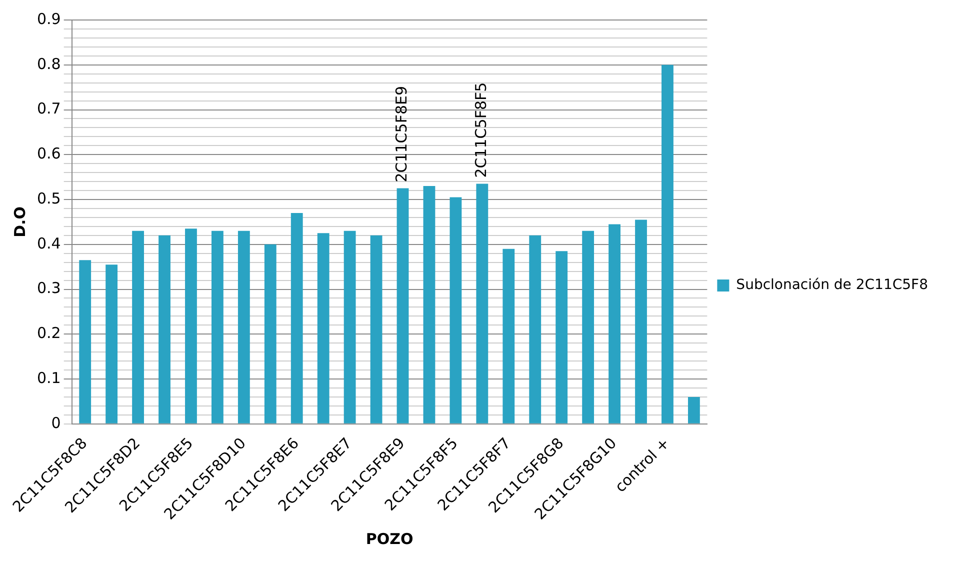 Image resolution: width=958 pixels, height=565 pixels. Describe the element at coordinates (48, 288) in the screenshot. I see `y-tick-label: 0.3` at that location.